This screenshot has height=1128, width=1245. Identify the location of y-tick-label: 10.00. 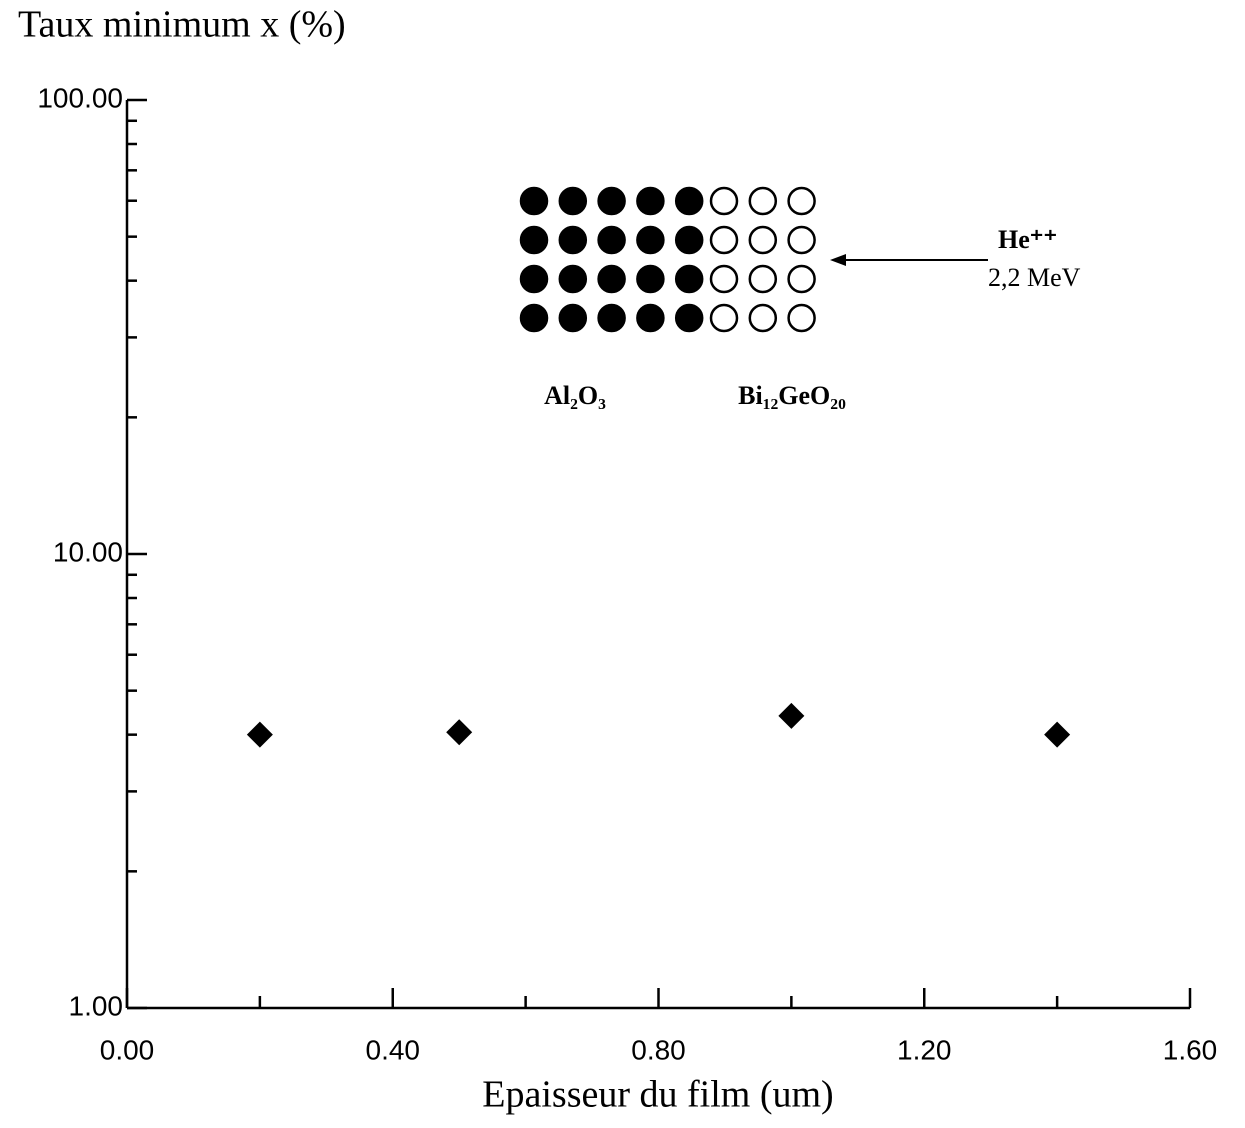
(88, 551).